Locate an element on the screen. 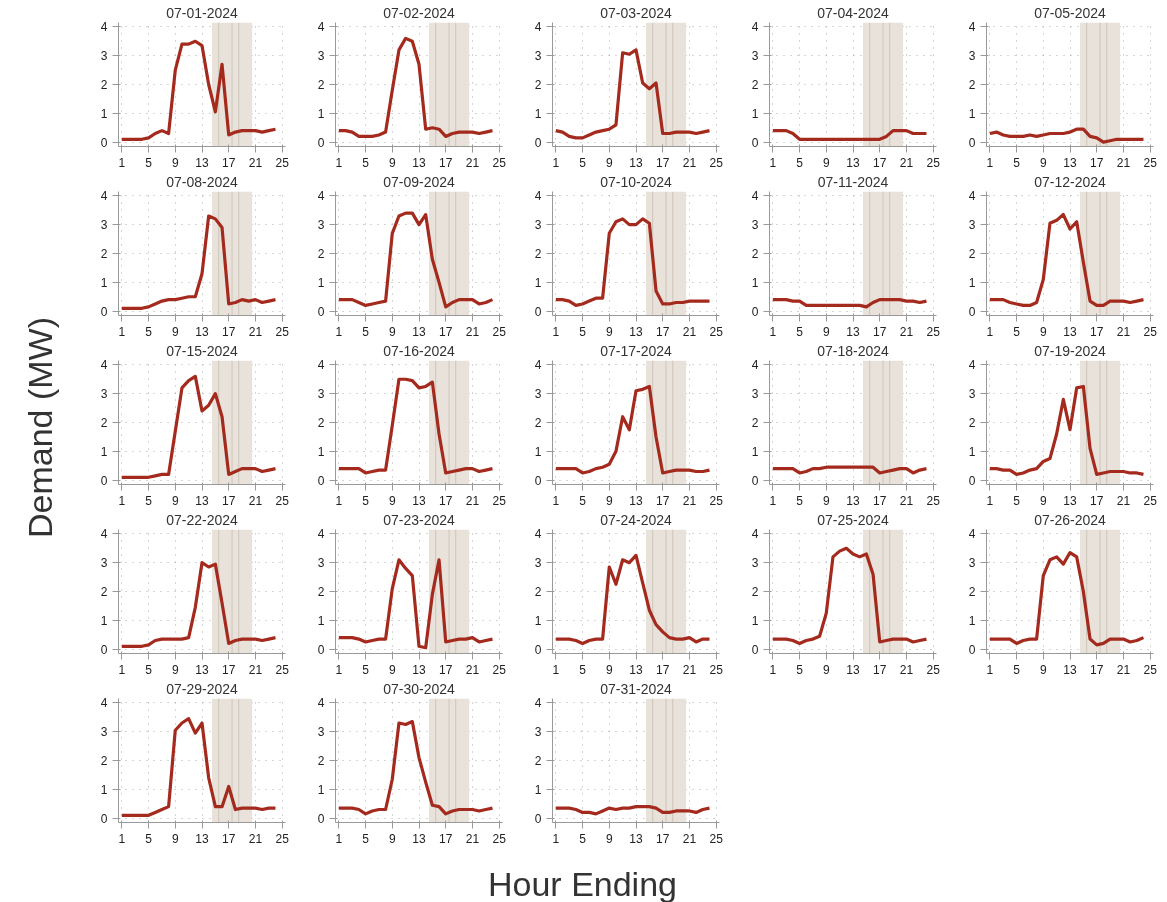 The width and height of the screenshot is (1167, 902). chart-title: 07-05-2024 is located at coordinates (1070, 12).